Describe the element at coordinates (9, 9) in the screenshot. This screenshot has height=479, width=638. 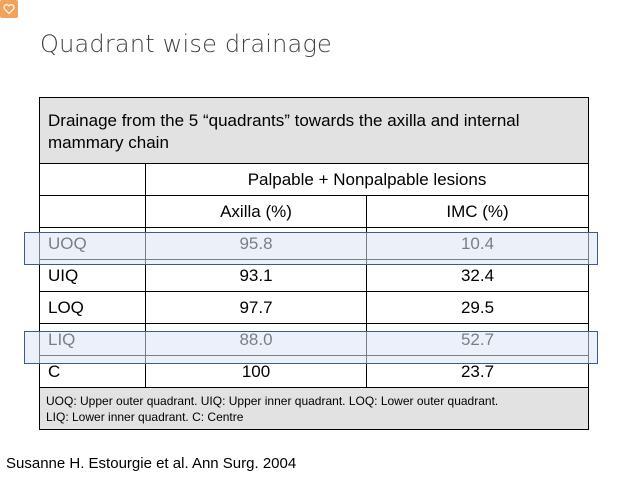
I see `heart-check-icon` at that location.